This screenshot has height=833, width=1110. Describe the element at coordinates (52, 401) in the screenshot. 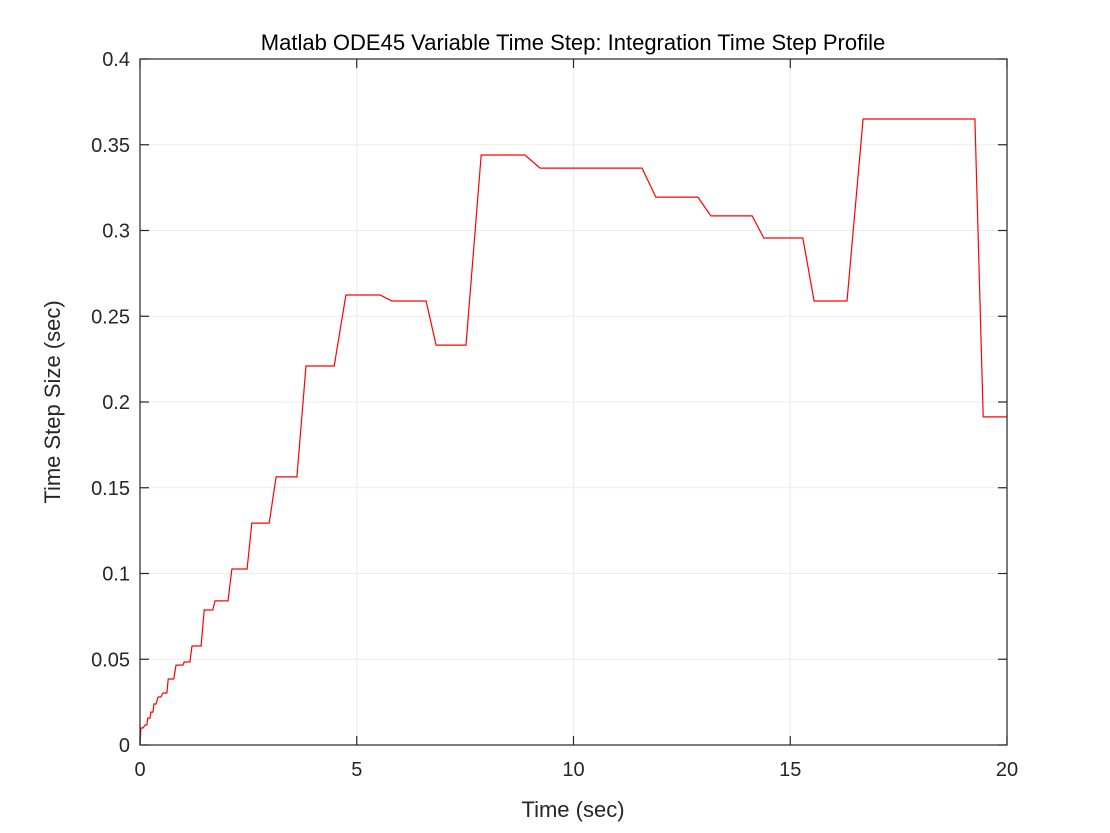

I see `y-axis-label: Time Step Size (sec)` at that location.